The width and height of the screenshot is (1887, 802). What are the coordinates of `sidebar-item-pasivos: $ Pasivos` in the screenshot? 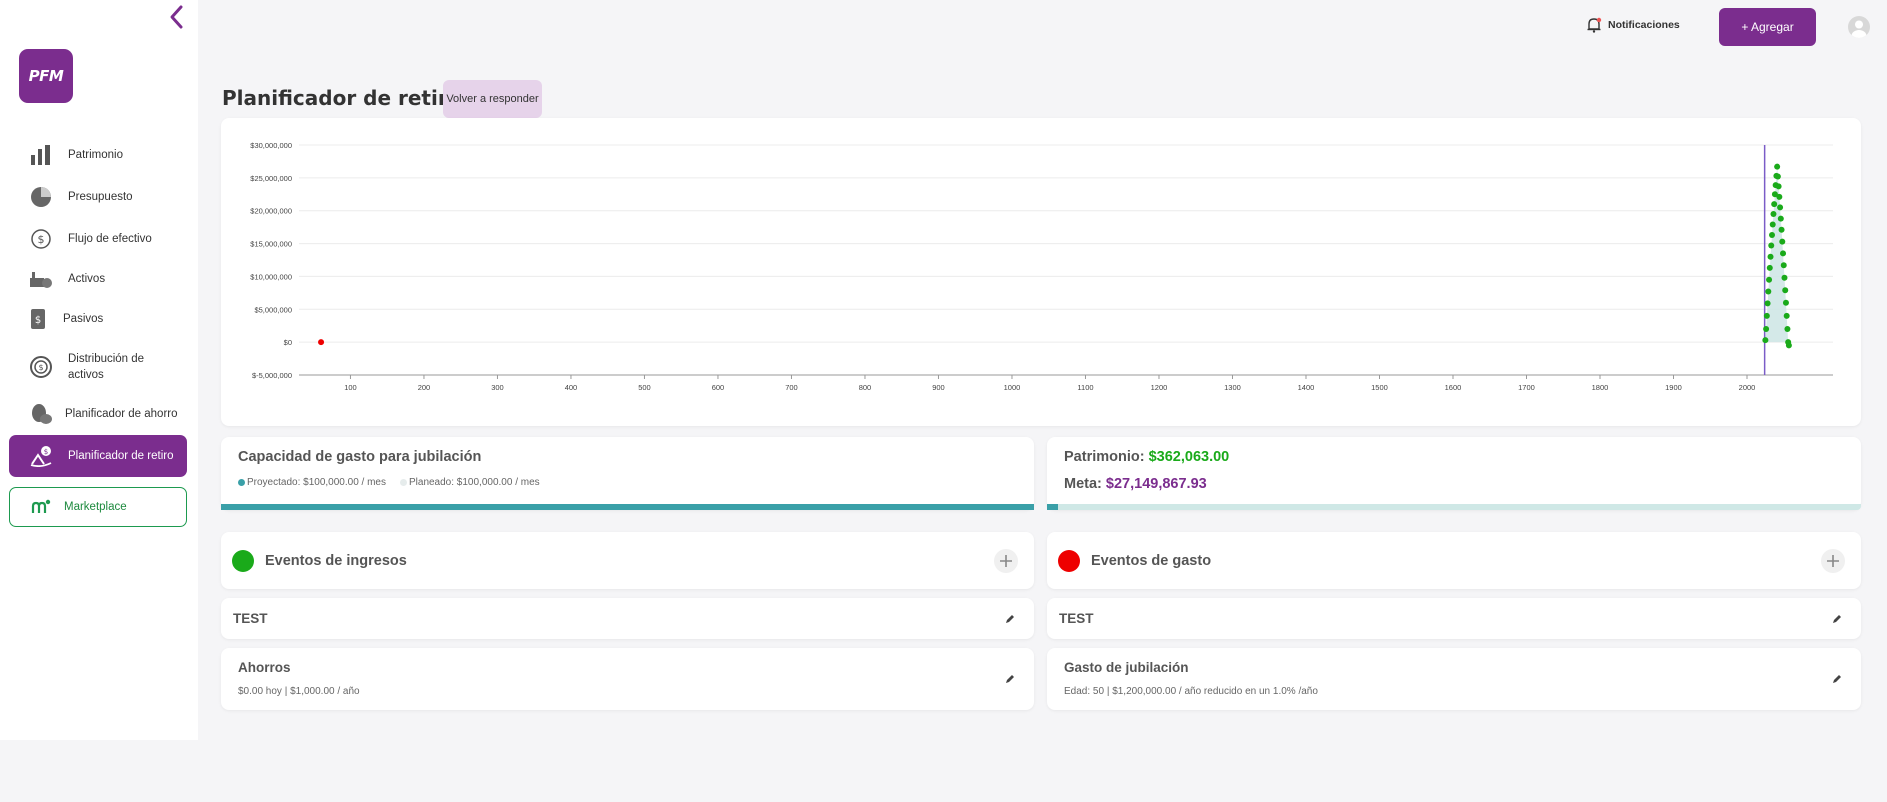 It's located at (98, 319).